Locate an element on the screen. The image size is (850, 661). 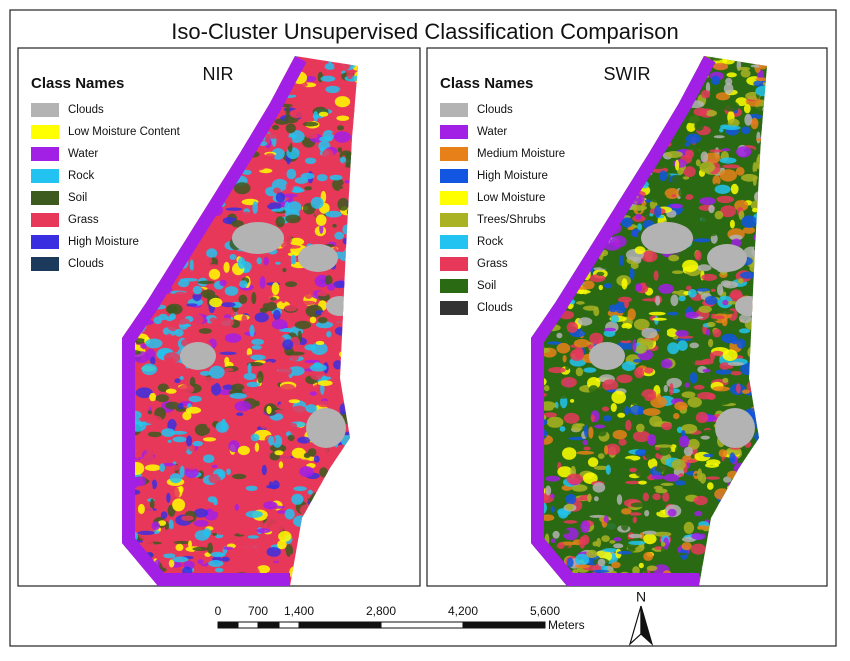
cloud-patch is located at coordinates (198, 356).